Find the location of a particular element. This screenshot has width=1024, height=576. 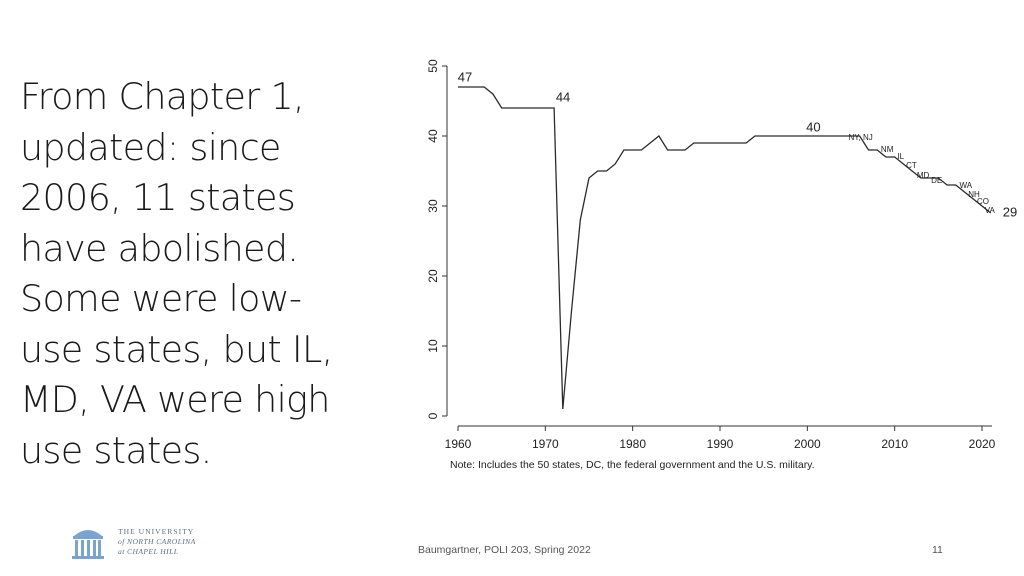

x-tick-label: 1980 is located at coordinates (632, 444).